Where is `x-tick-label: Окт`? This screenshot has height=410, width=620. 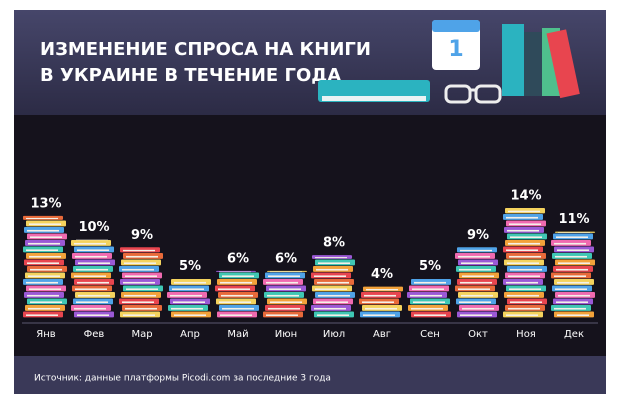
x-tick-label: Окт is located at coordinates (478, 334).